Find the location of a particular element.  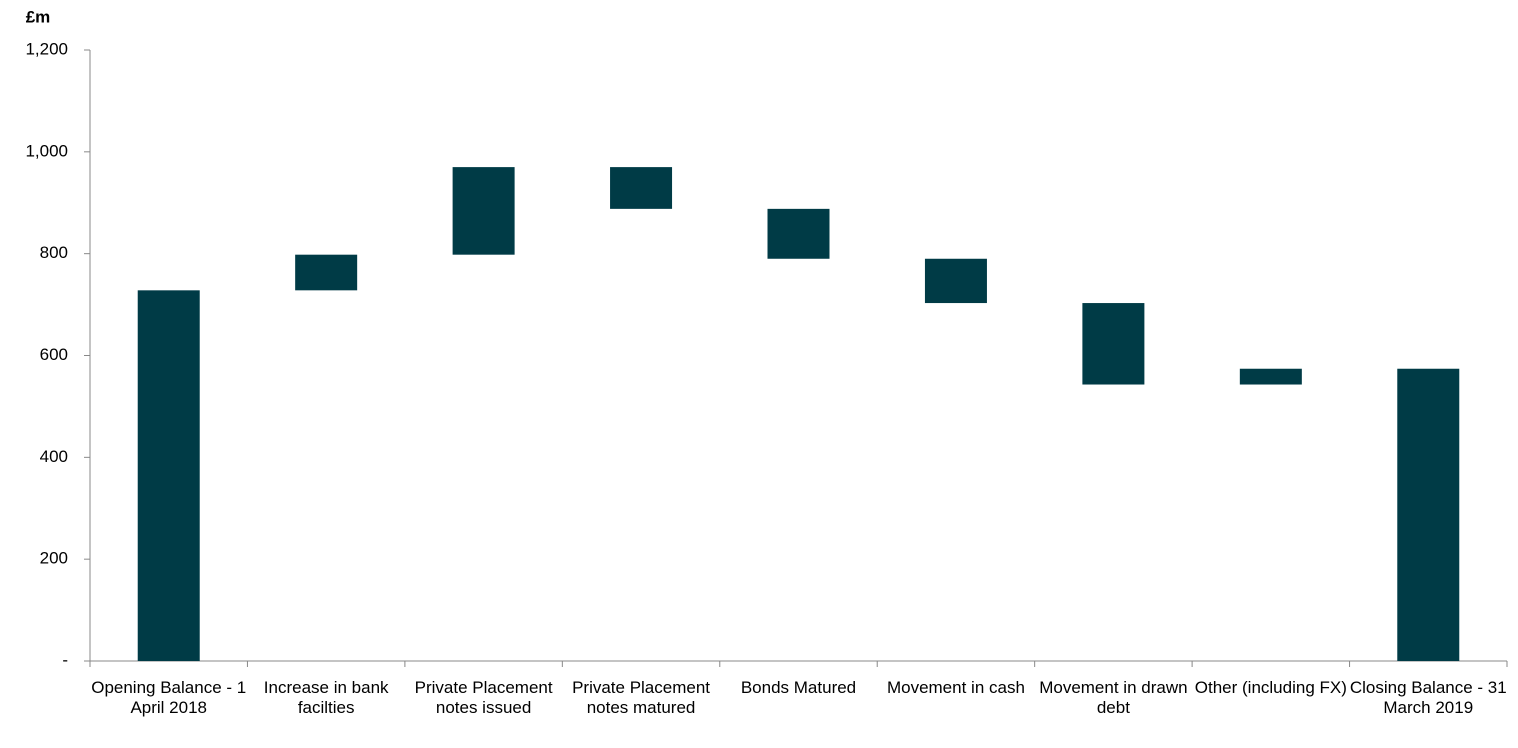

x-tick-label: Other (including FX) is located at coordinates (1270, 687).